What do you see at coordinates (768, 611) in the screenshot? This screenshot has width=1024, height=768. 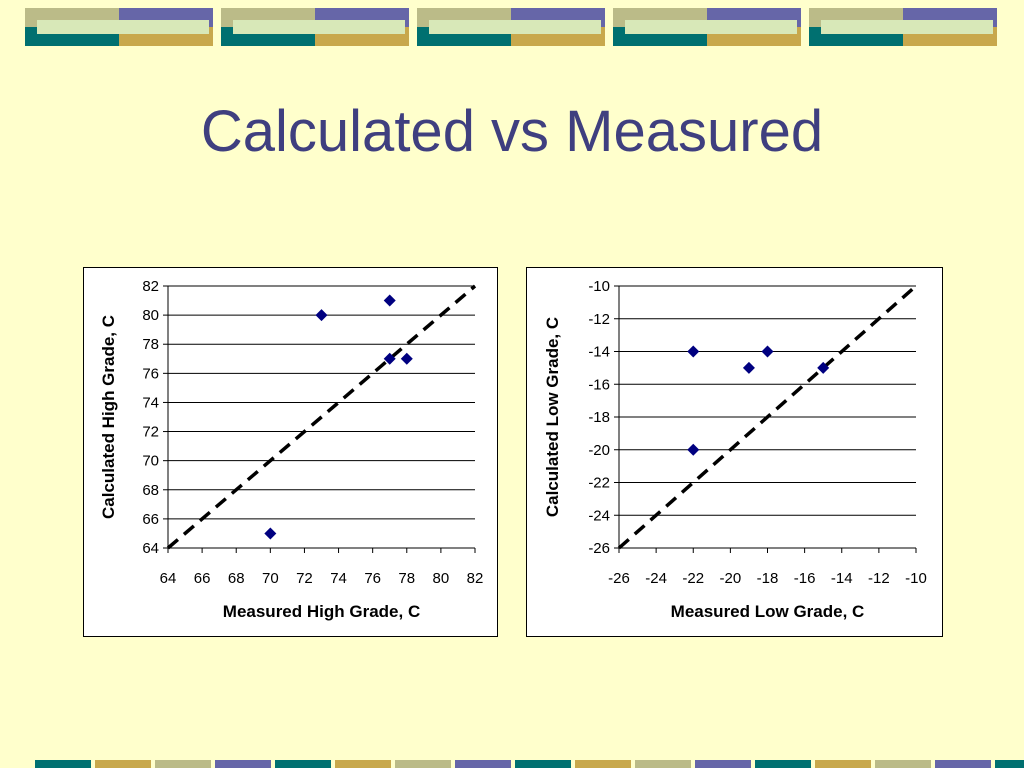 I see `x-axis-title: Measured Low Grade, C` at bounding box center [768, 611].